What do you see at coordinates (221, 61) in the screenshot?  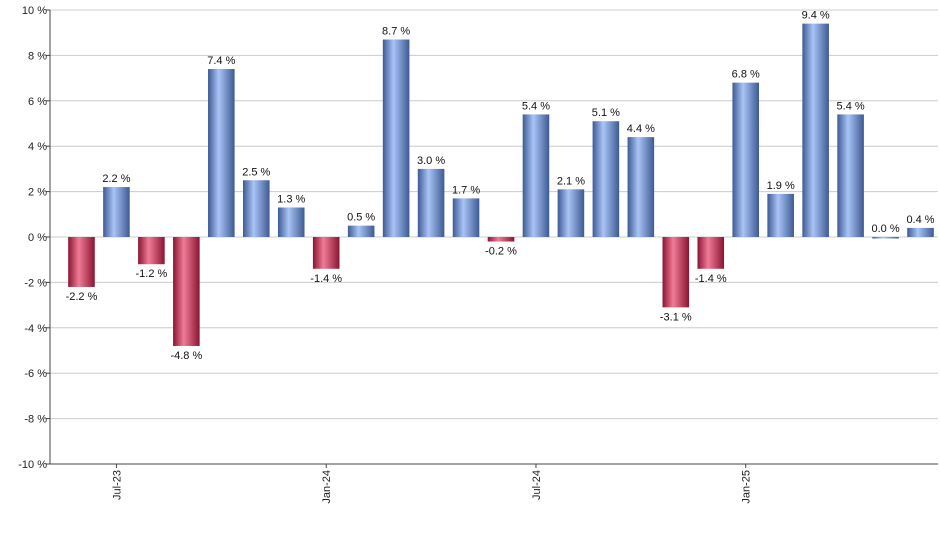 I see `data-label: 7.4 %` at bounding box center [221, 61].